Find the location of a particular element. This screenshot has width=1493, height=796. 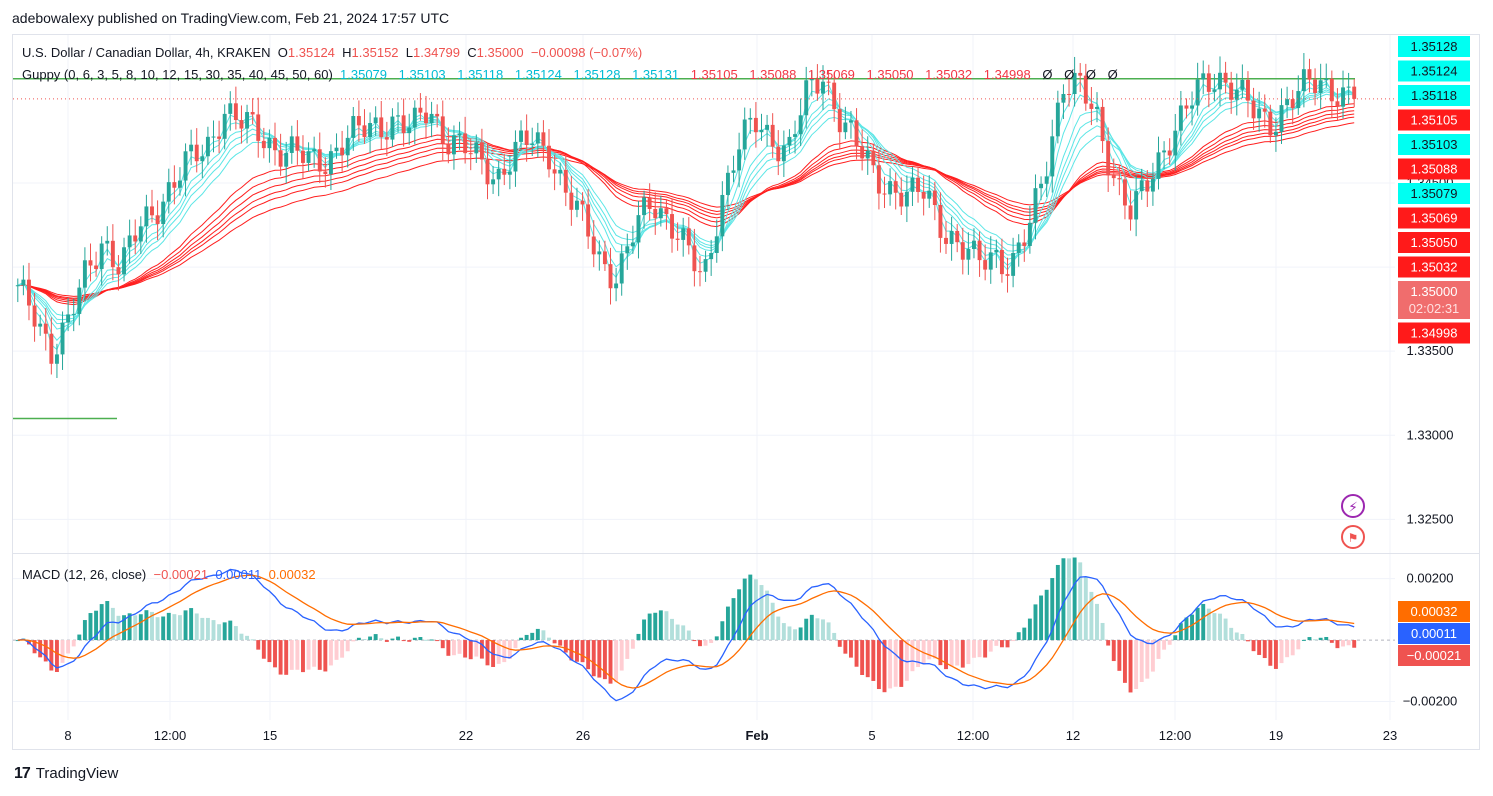

macd-tick-label: 0.00200 is located at coordinates (1430, 578).